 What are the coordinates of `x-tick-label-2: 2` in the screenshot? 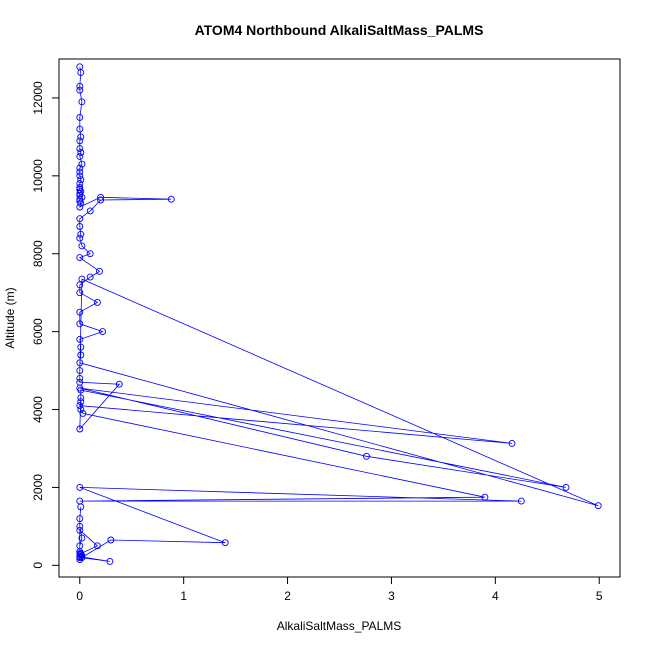 It's located at (287, 596).